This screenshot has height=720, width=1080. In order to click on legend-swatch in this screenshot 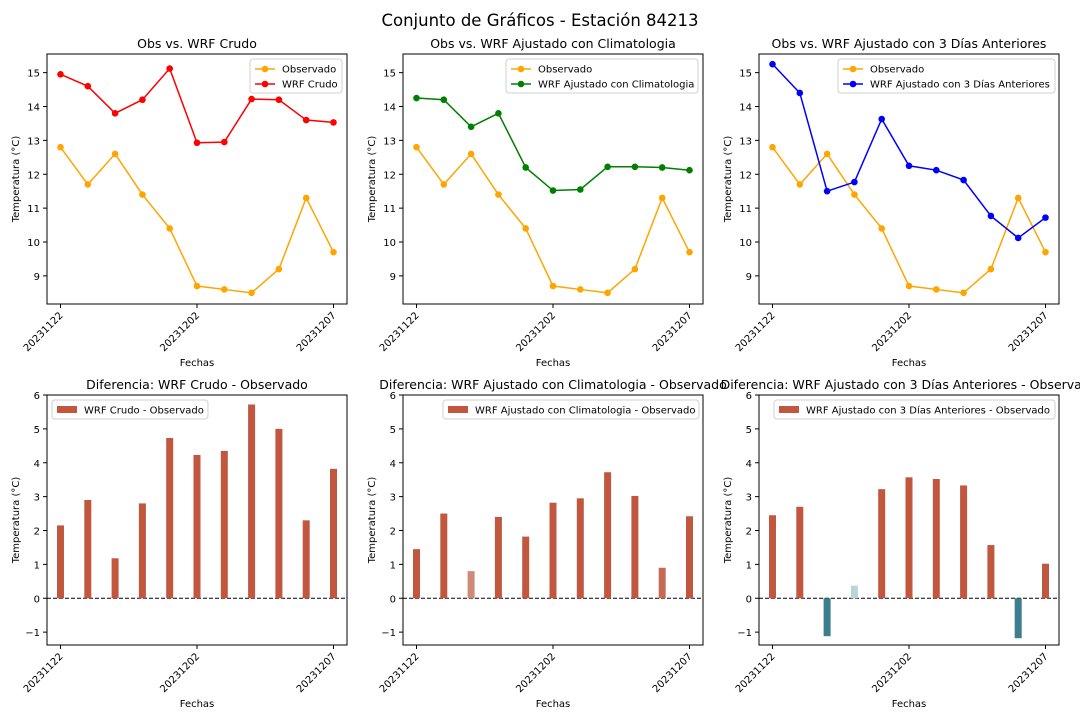, I will do `click(789, 409)`.